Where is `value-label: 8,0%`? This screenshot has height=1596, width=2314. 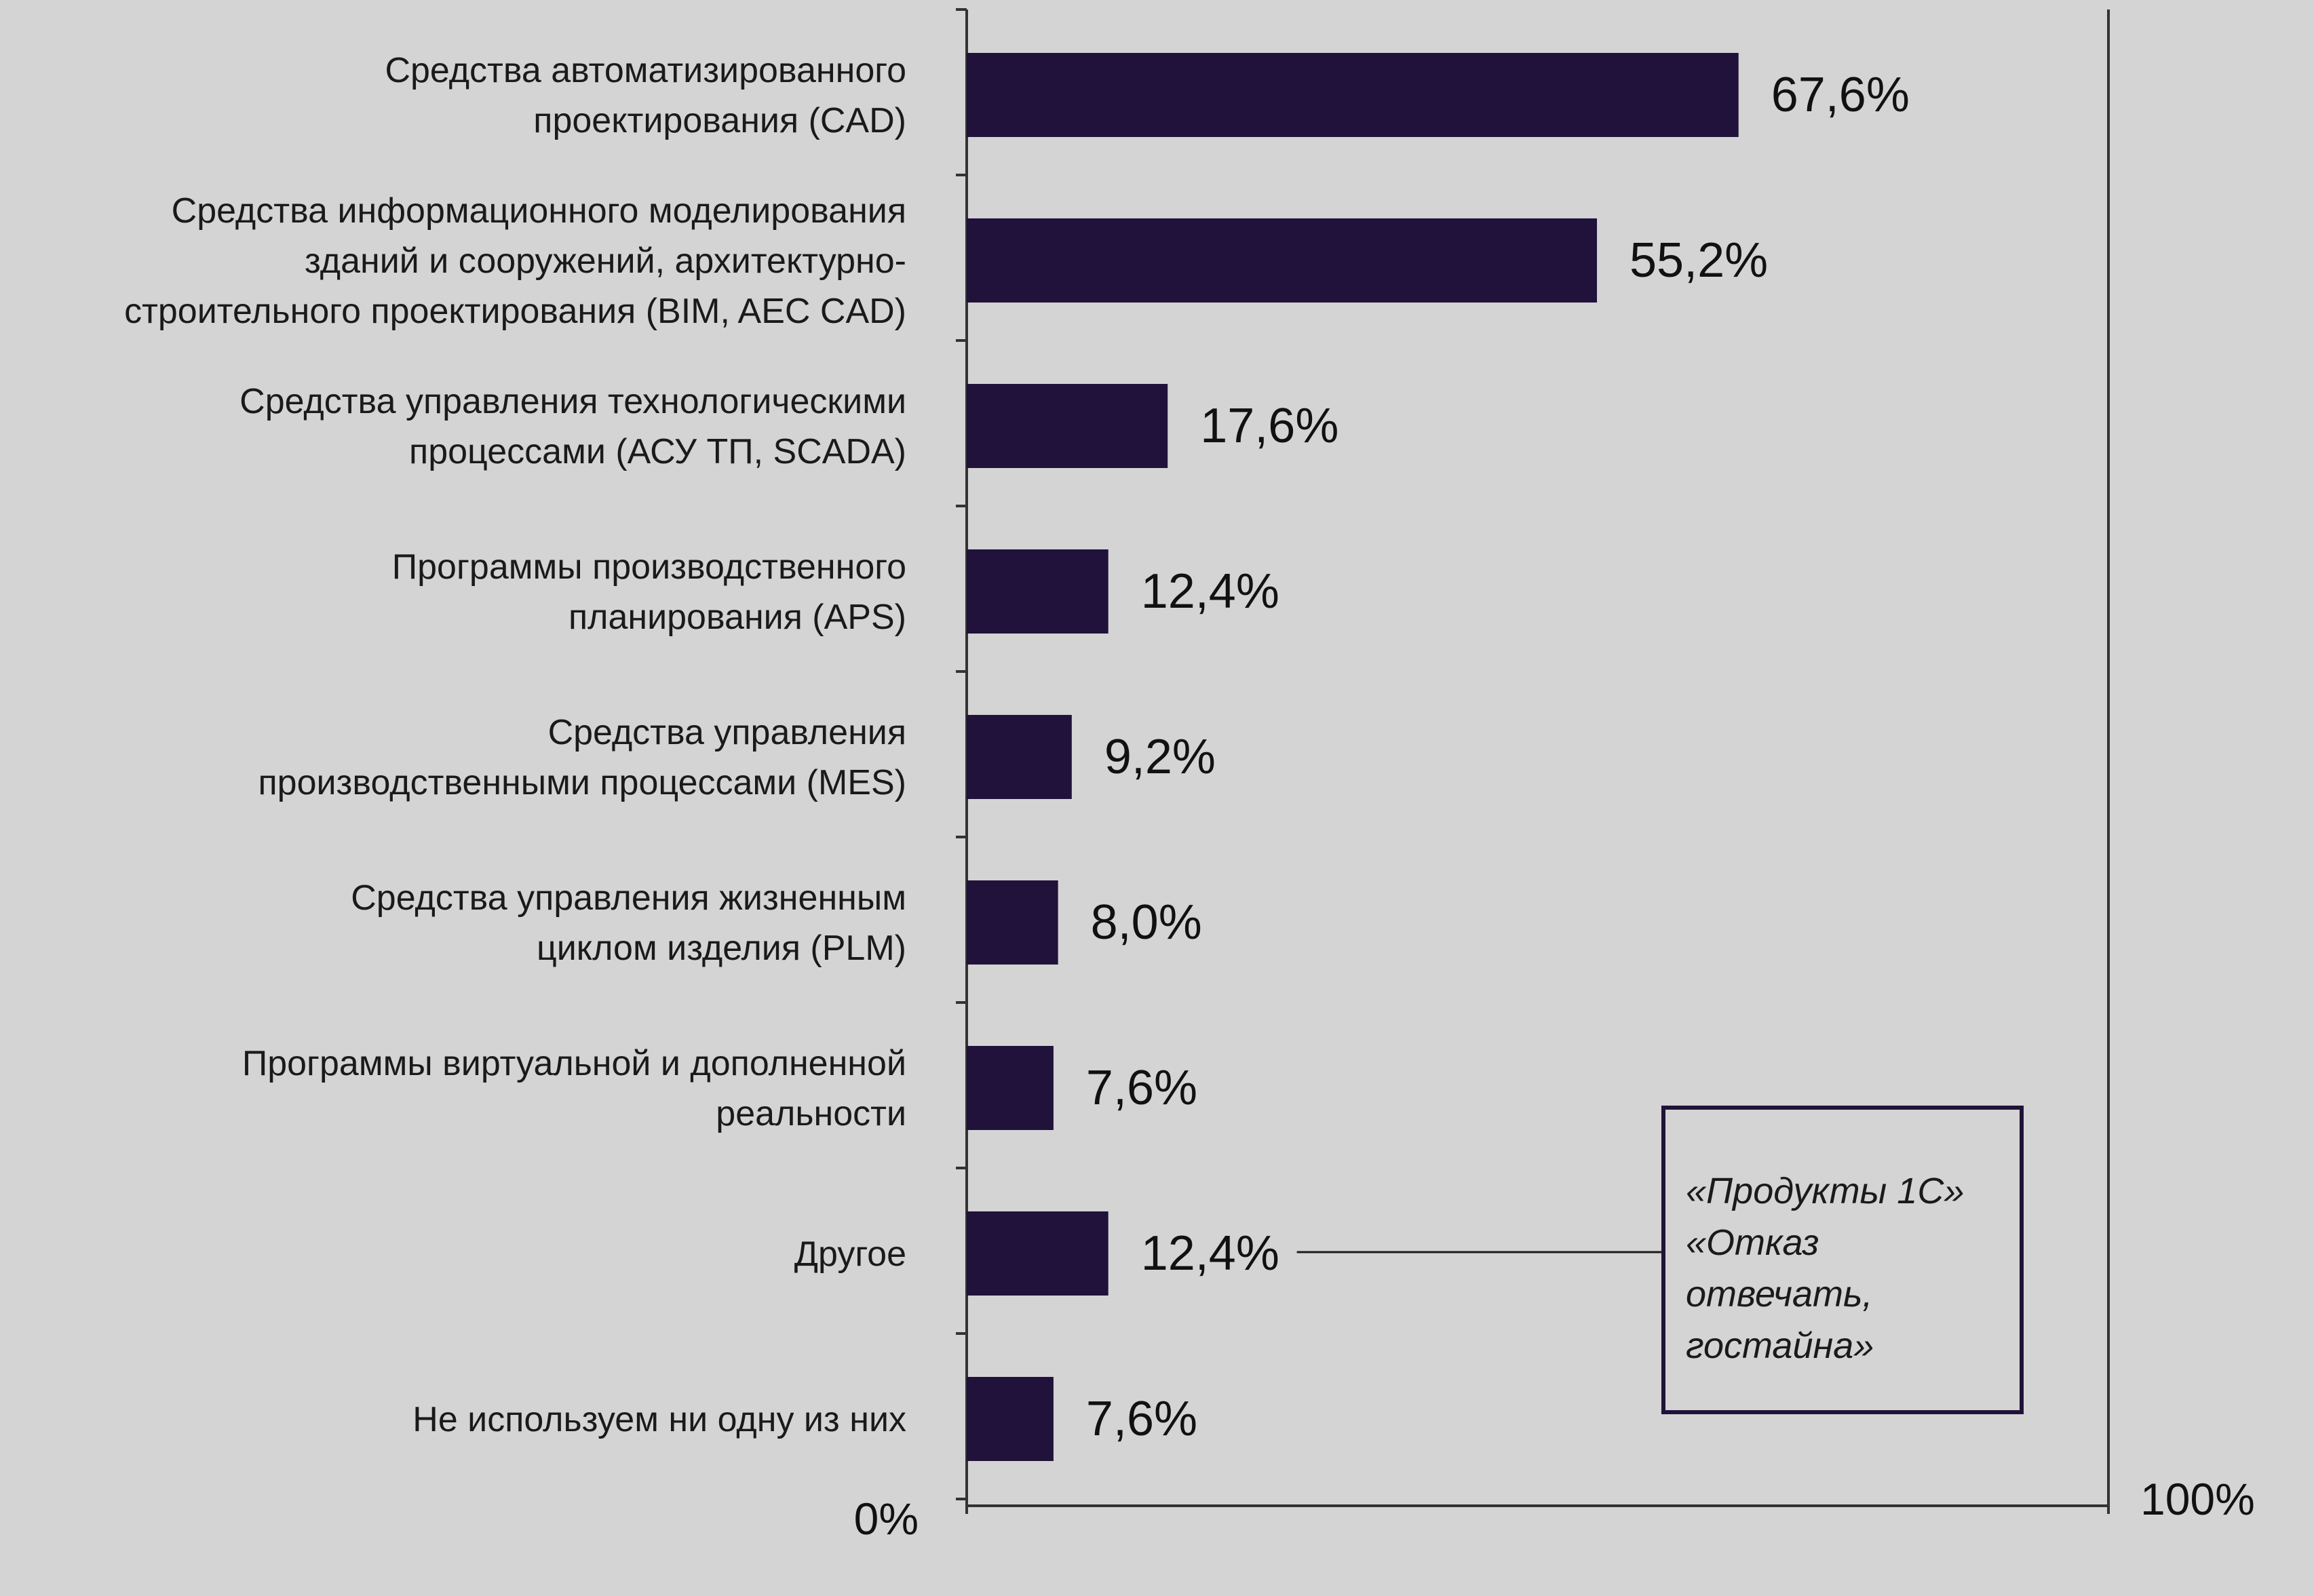
value-label: 8,0% is located at coordinates (1146, 922).